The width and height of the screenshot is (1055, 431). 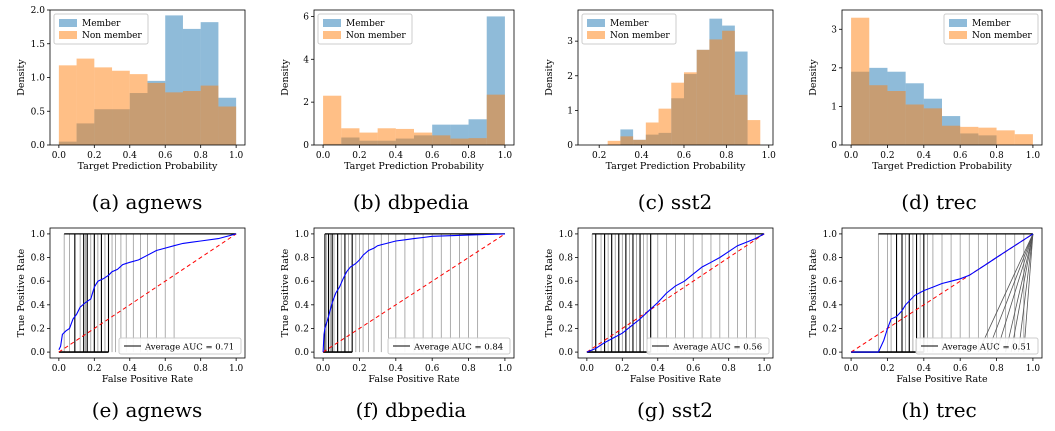 What do you see at coordinates (449, 346) in the screenshot?
I see `legend: Average AUC = 0.84` at bounding box center [449, 346].